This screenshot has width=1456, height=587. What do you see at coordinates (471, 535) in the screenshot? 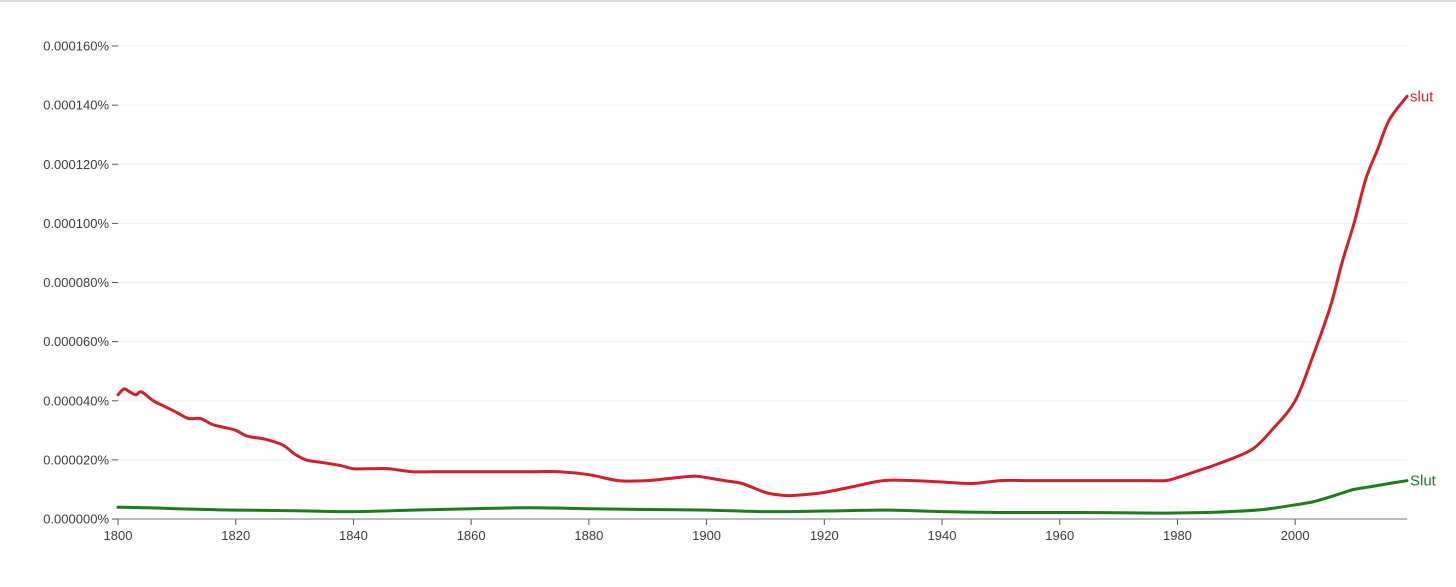
I see `x-tick-label: 1860` at bounding box center [471, 535].